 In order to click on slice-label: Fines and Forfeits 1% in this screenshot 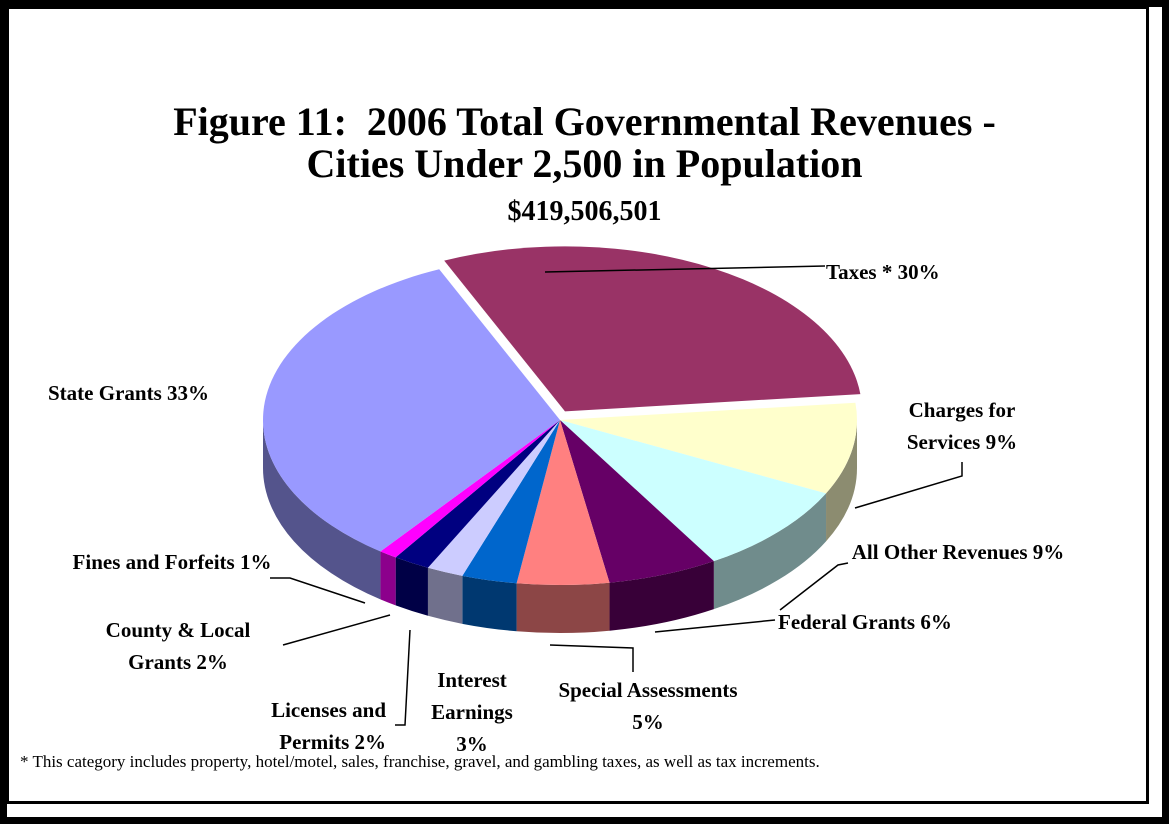, I will do `click(172, 562)`.